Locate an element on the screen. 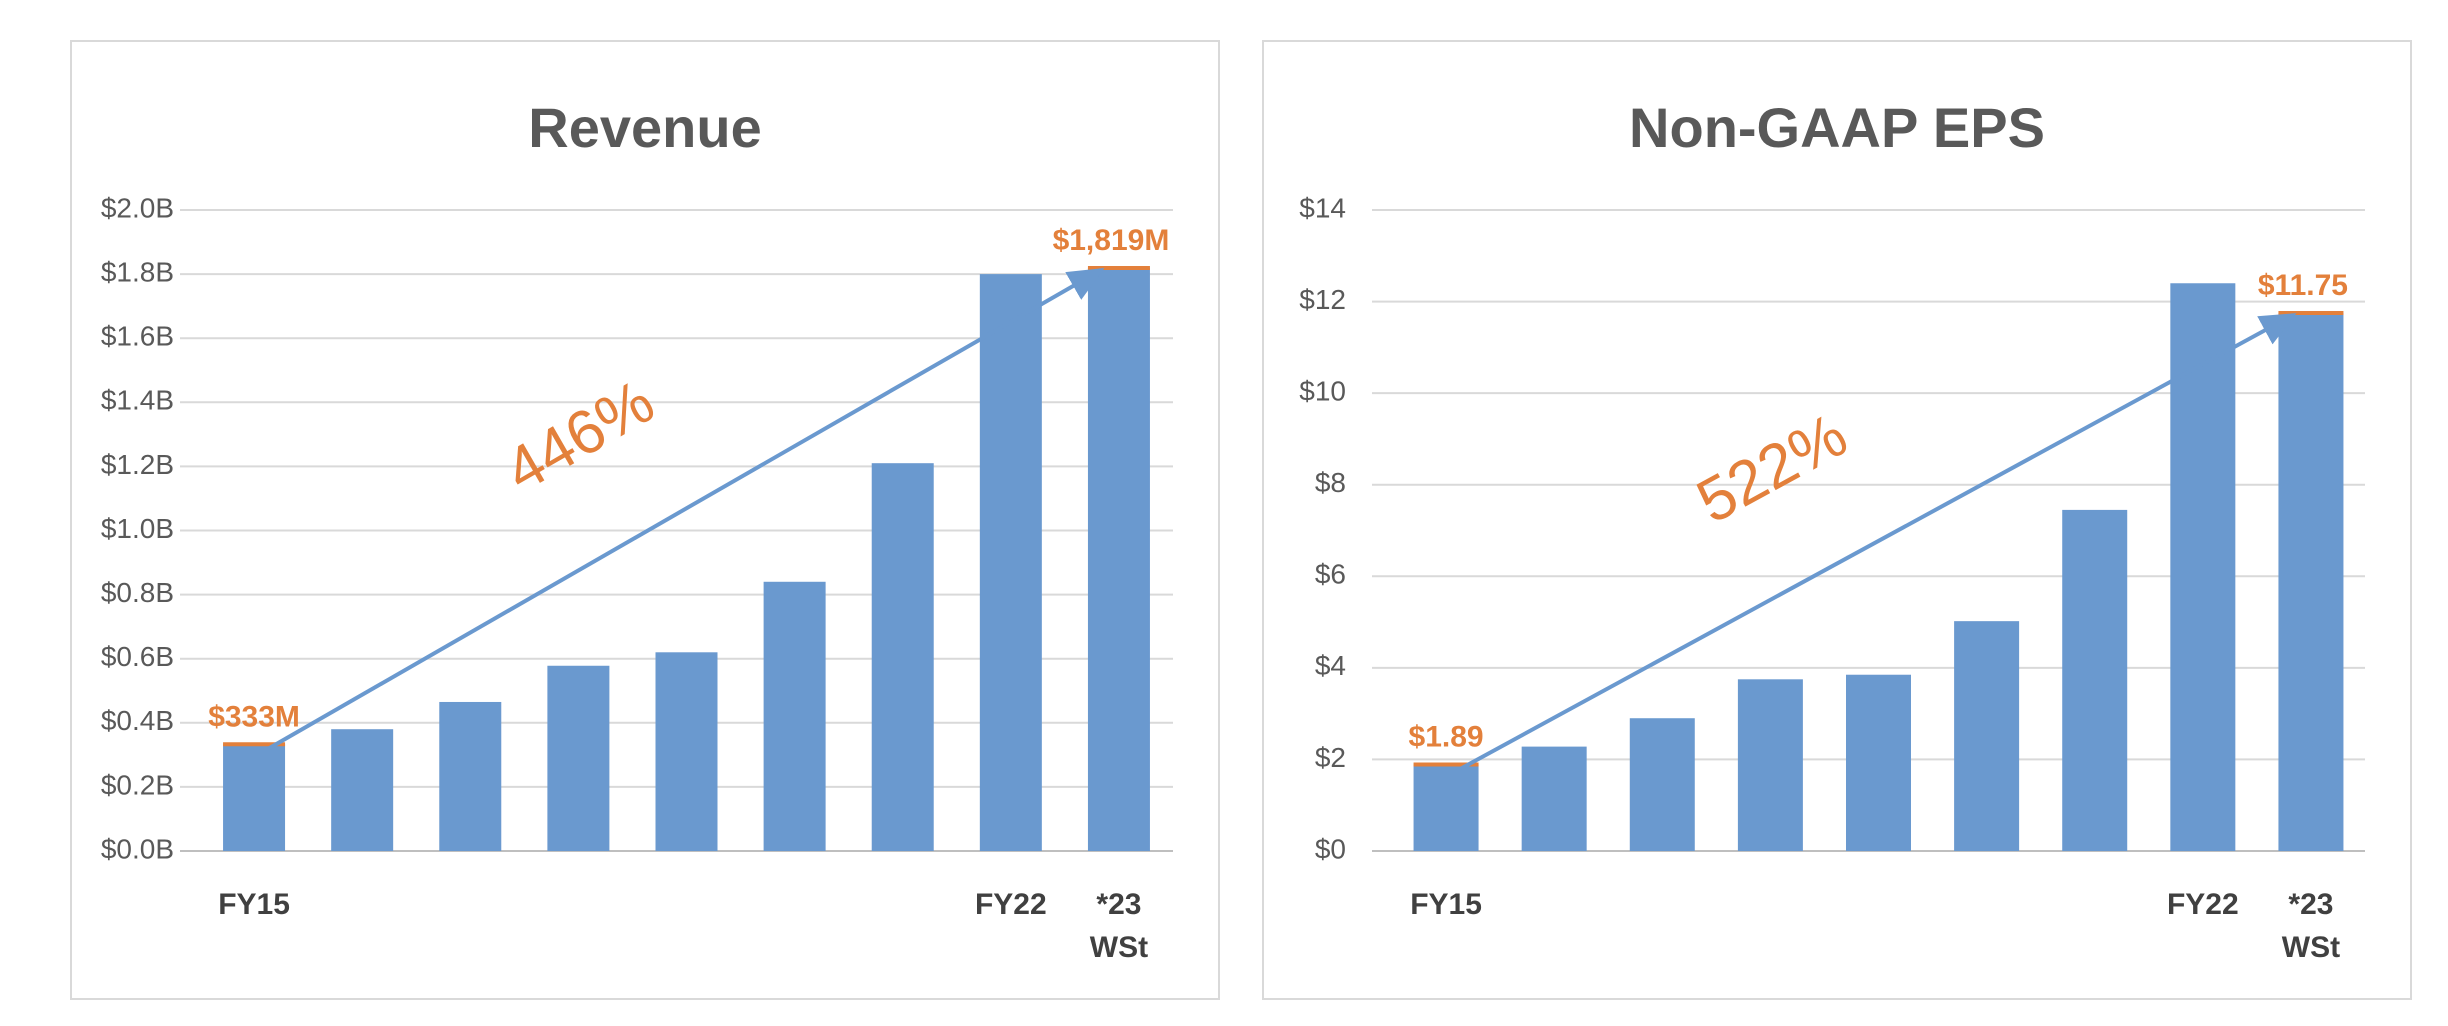 The height and width of the screenshot is (1026, 2448). start-value-label: $333M is located at coordinates (254, 716).